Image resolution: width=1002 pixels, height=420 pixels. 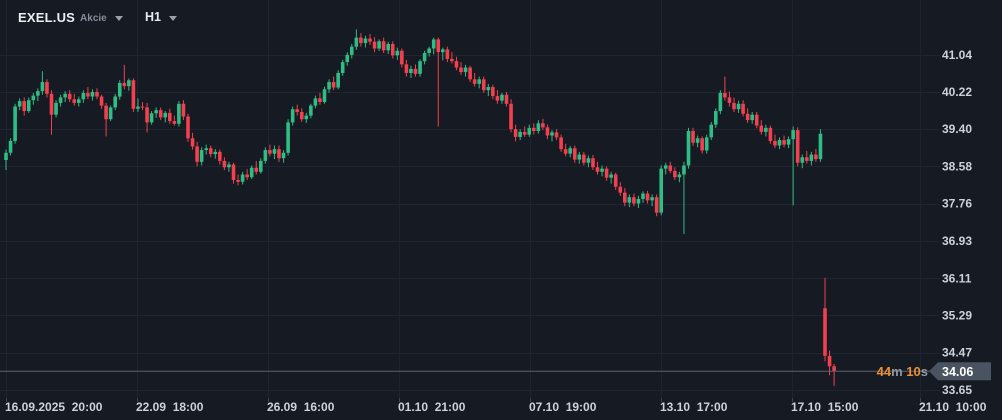 What do you see at coordinates (953, 407) in the screenshot?
I see `time-tick-label: 21.10 10:00` at bounding box center [953, 407].